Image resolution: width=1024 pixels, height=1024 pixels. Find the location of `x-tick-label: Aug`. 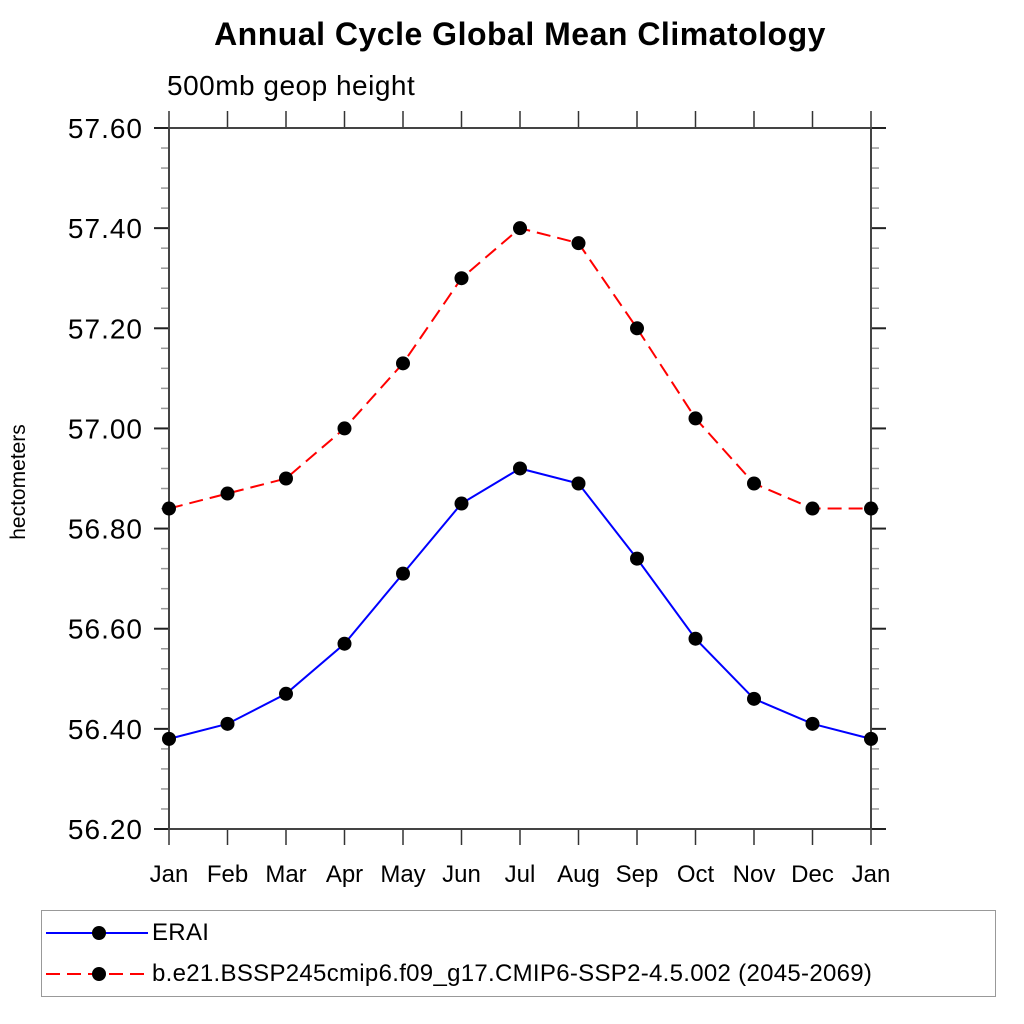

x-tick-label: Aug is located at coordinates (578, 874).